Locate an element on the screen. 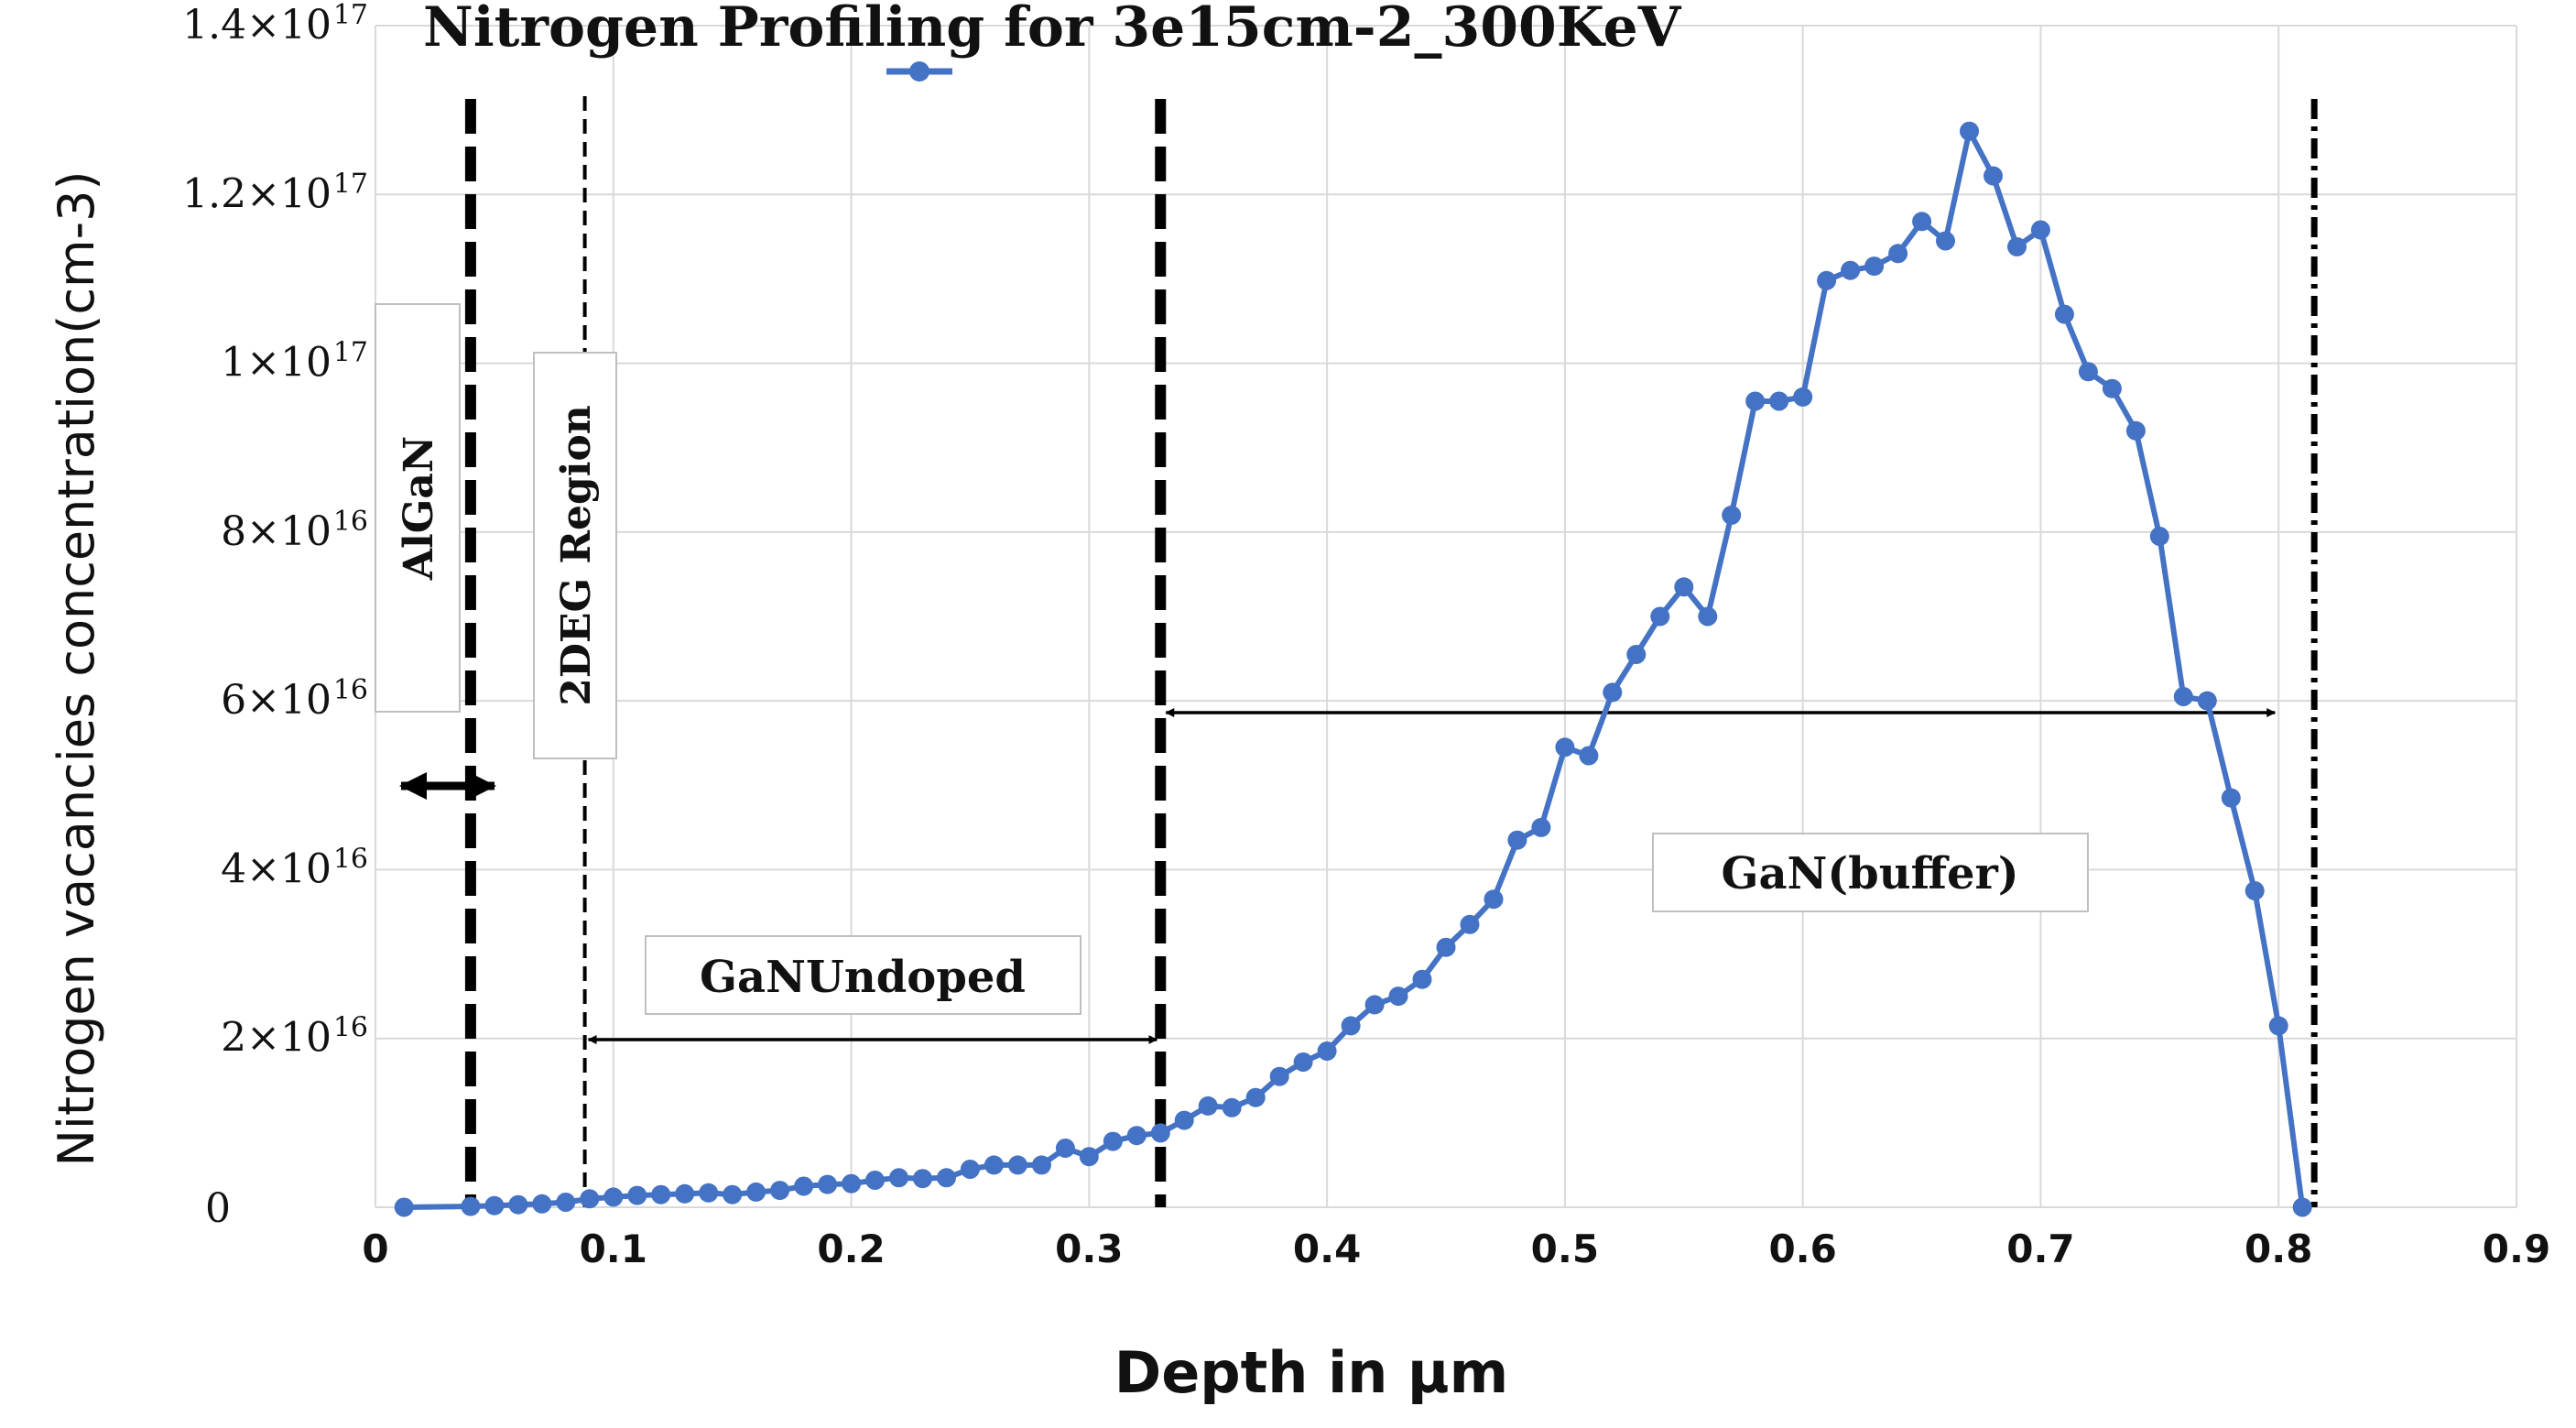 The height and width of the screenshot is (1428, 2576). y-tick-label-2: 164×10 is located at coordinates (294, 867).